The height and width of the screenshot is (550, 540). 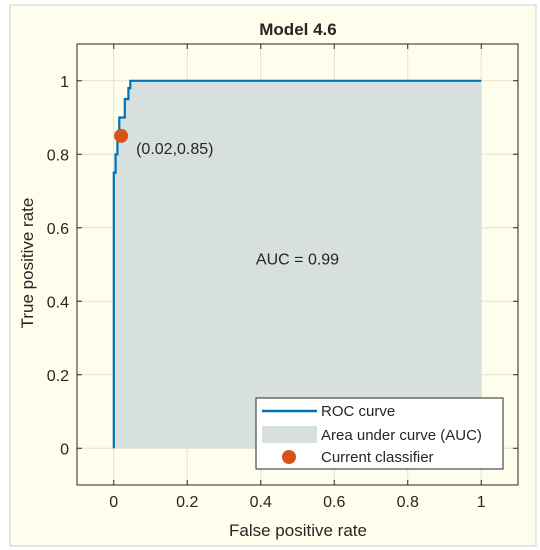 I want to click on y-tick-label: 0, so click(x=64, y=449).